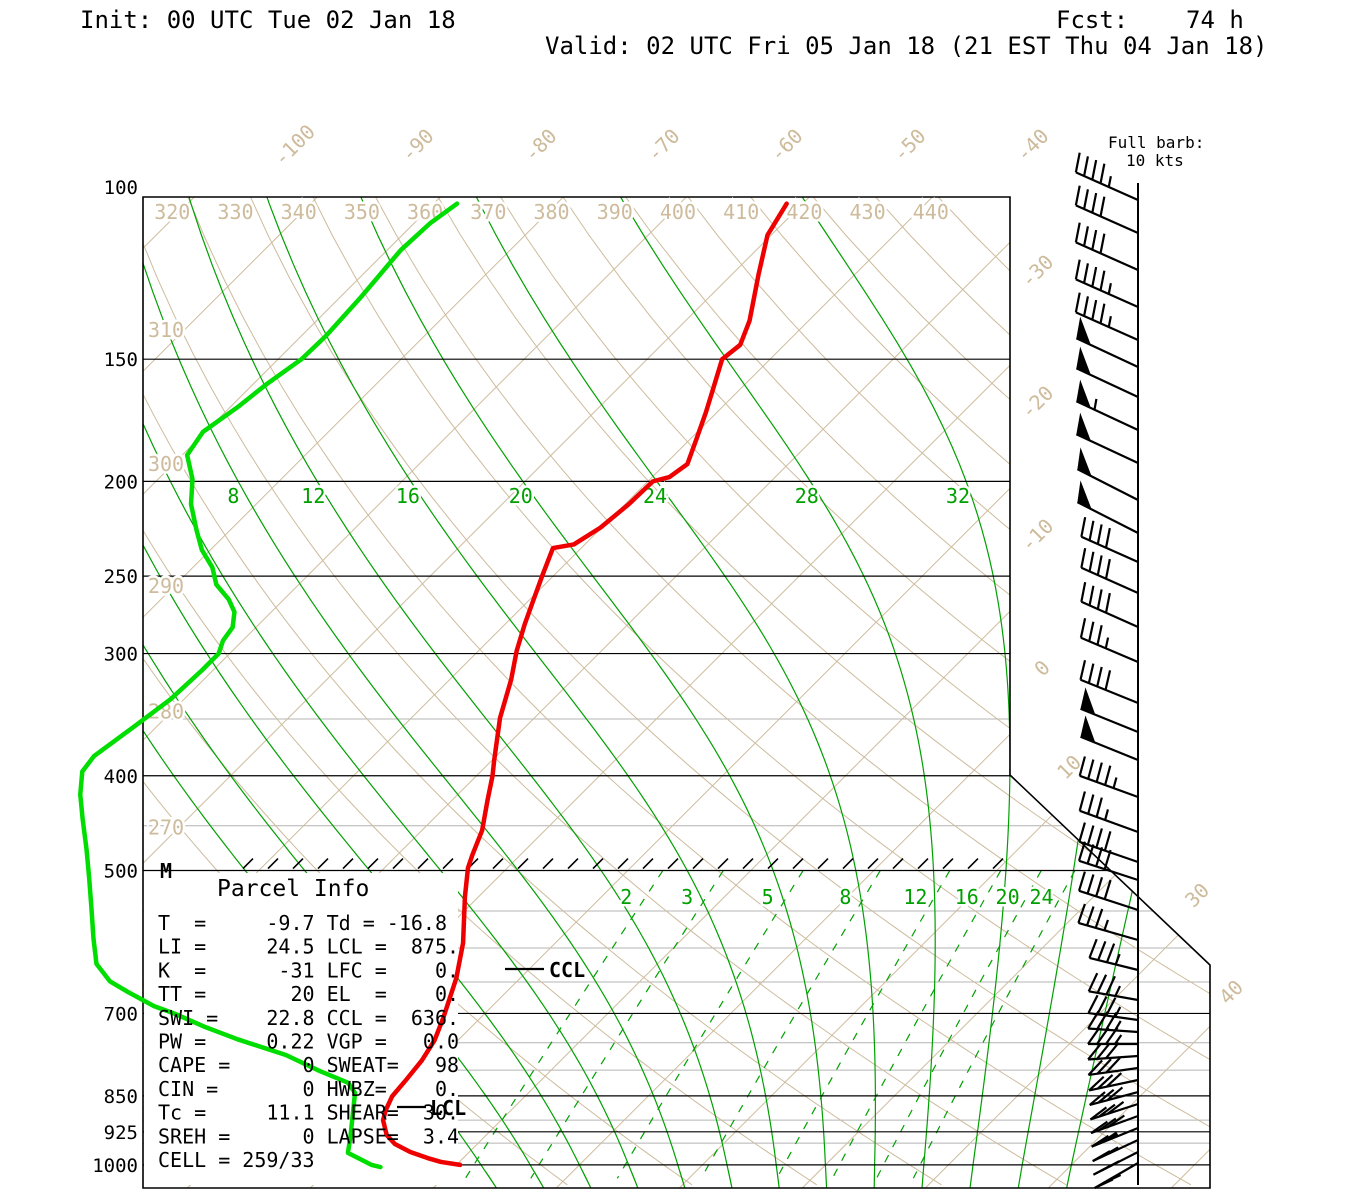 This screenshot has height=1200, width=1350. Describe the element at coordinates (804, 212) in the screenshot. I see `svg-text: 420` at that location.